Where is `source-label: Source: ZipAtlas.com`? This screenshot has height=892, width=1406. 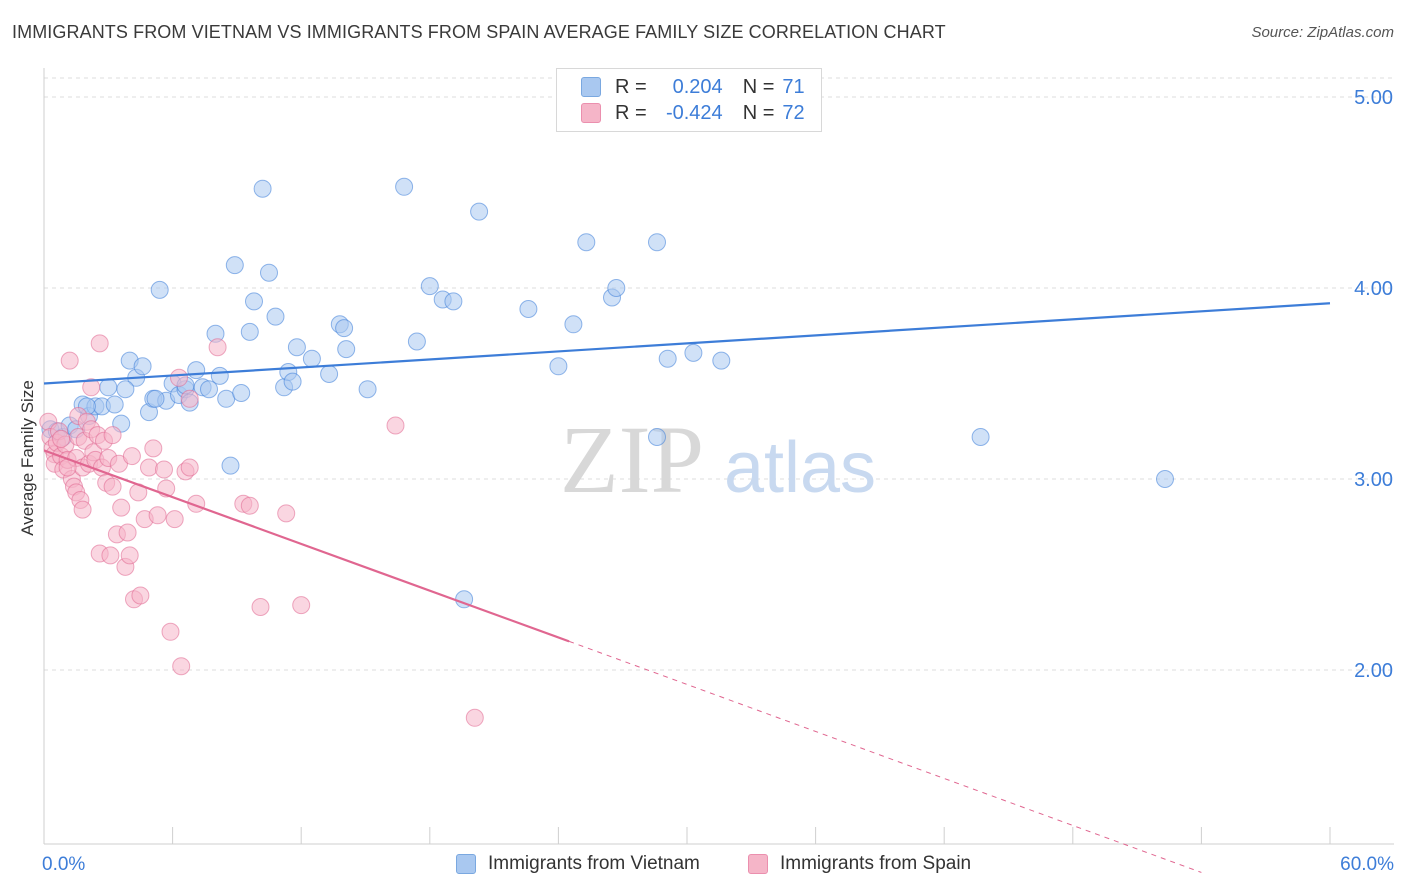 source-label: Source: ZipAtlas.com is located at coordinates (1322, 32).